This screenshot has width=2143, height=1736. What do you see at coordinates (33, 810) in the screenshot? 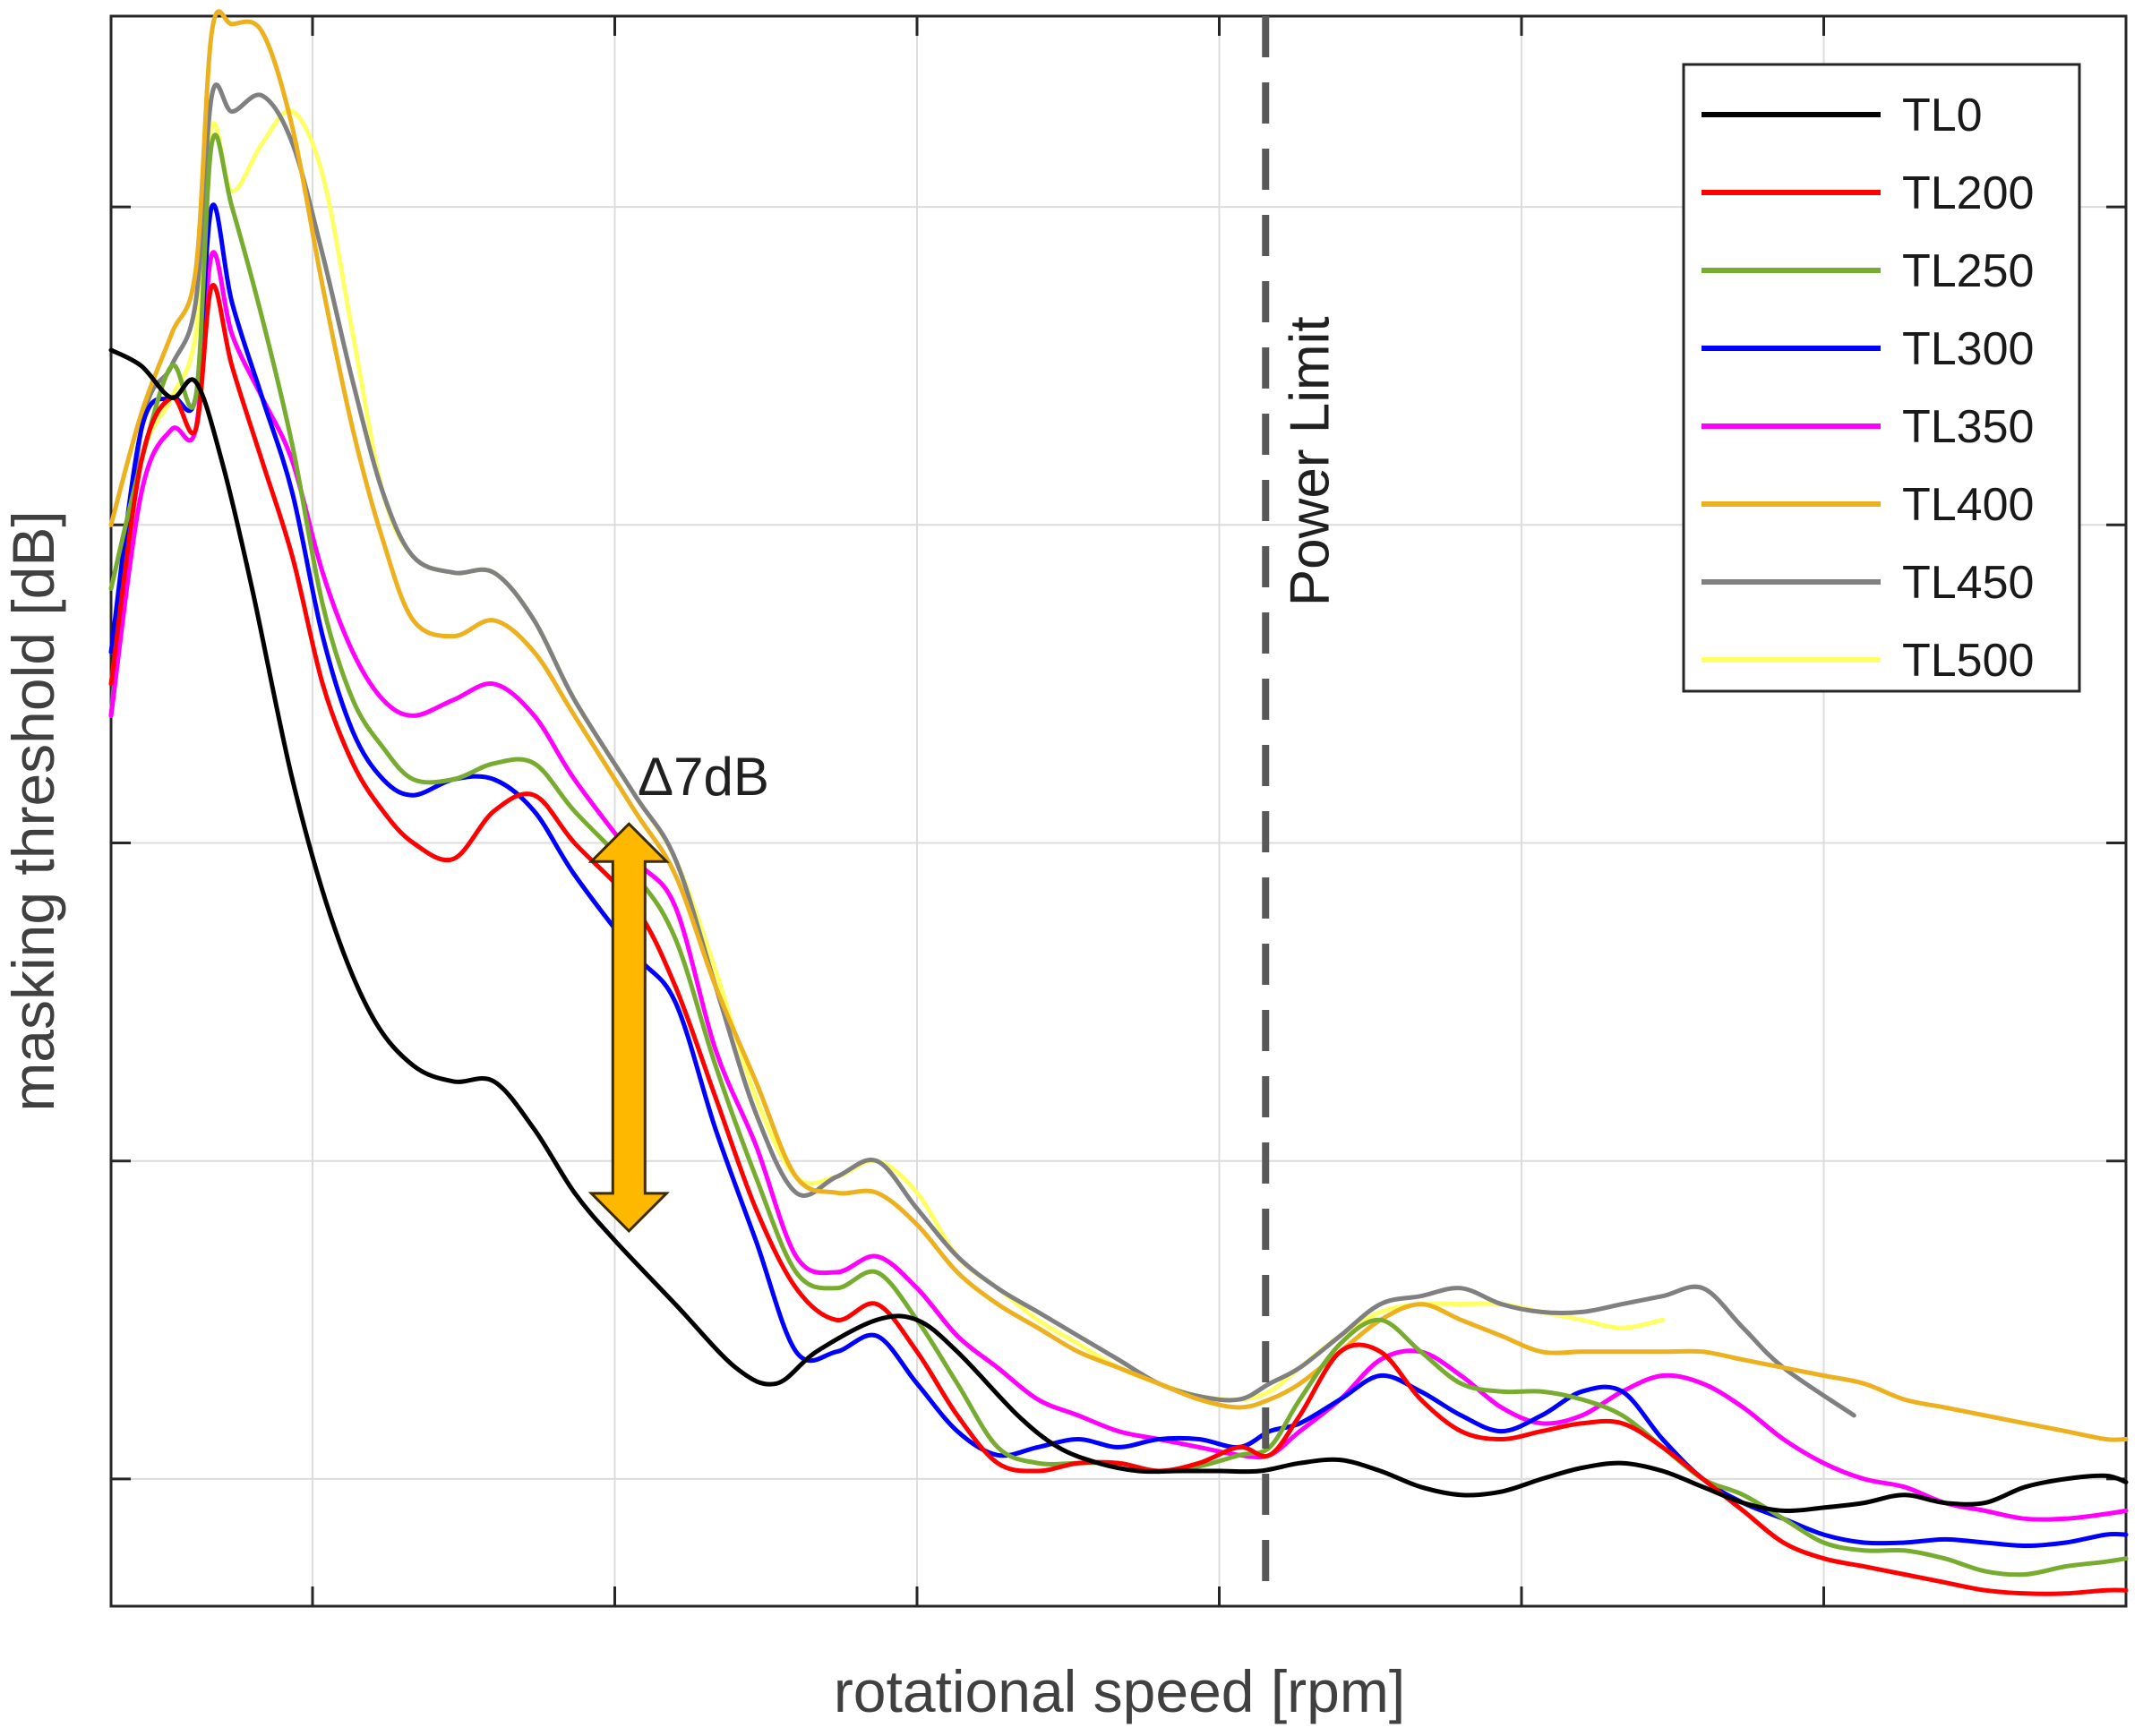
I see `y-axis-label: masking threshold [dB]` at bounding box center [33, 810].